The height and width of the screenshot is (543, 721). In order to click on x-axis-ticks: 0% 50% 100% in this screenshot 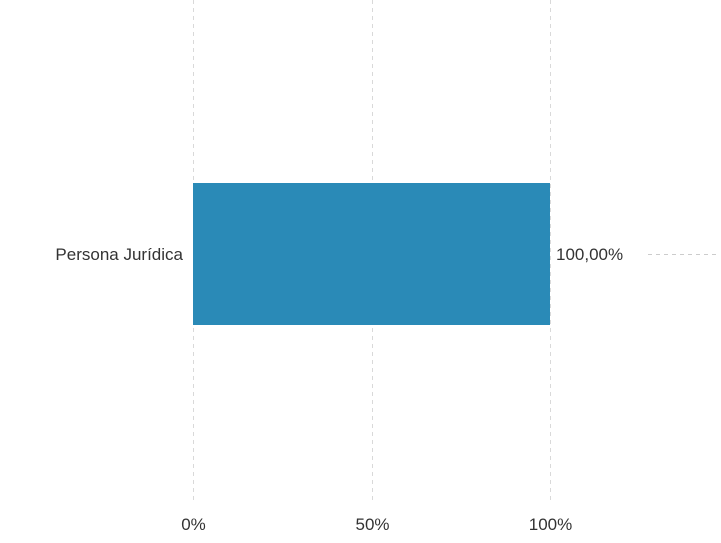, I will do `click(376, 524)`.